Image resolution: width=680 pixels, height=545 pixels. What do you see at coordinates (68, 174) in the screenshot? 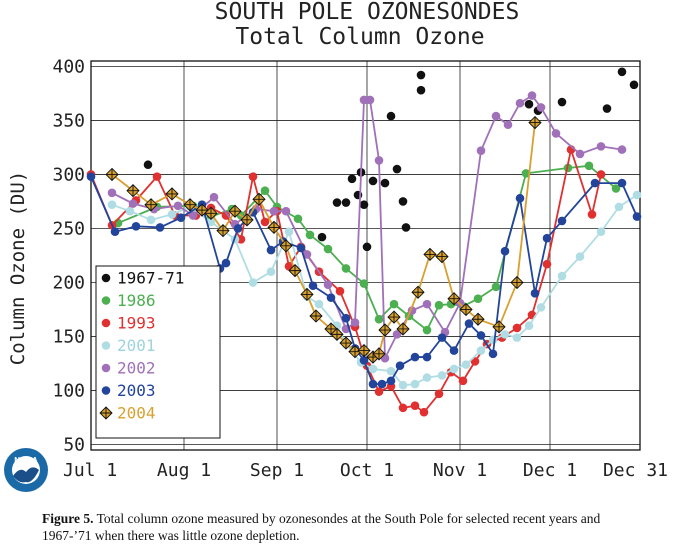
I see `y-tick-label: 300` at bounding box center [68, 174].